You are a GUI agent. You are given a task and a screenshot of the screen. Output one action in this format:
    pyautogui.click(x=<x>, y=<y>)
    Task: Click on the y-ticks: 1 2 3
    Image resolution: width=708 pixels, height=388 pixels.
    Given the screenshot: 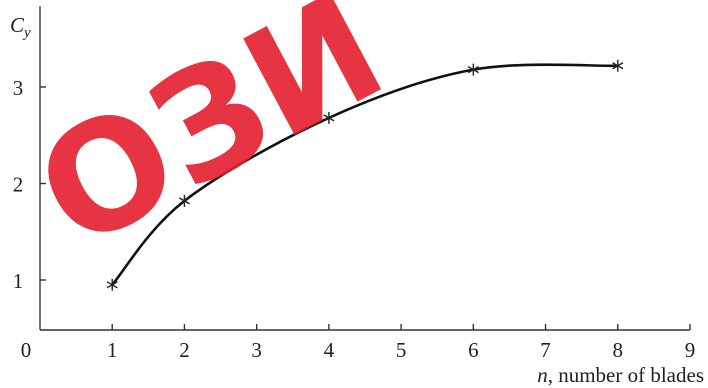 What is the action you would take?
    pyautogui.click(x=29, y=184)
    